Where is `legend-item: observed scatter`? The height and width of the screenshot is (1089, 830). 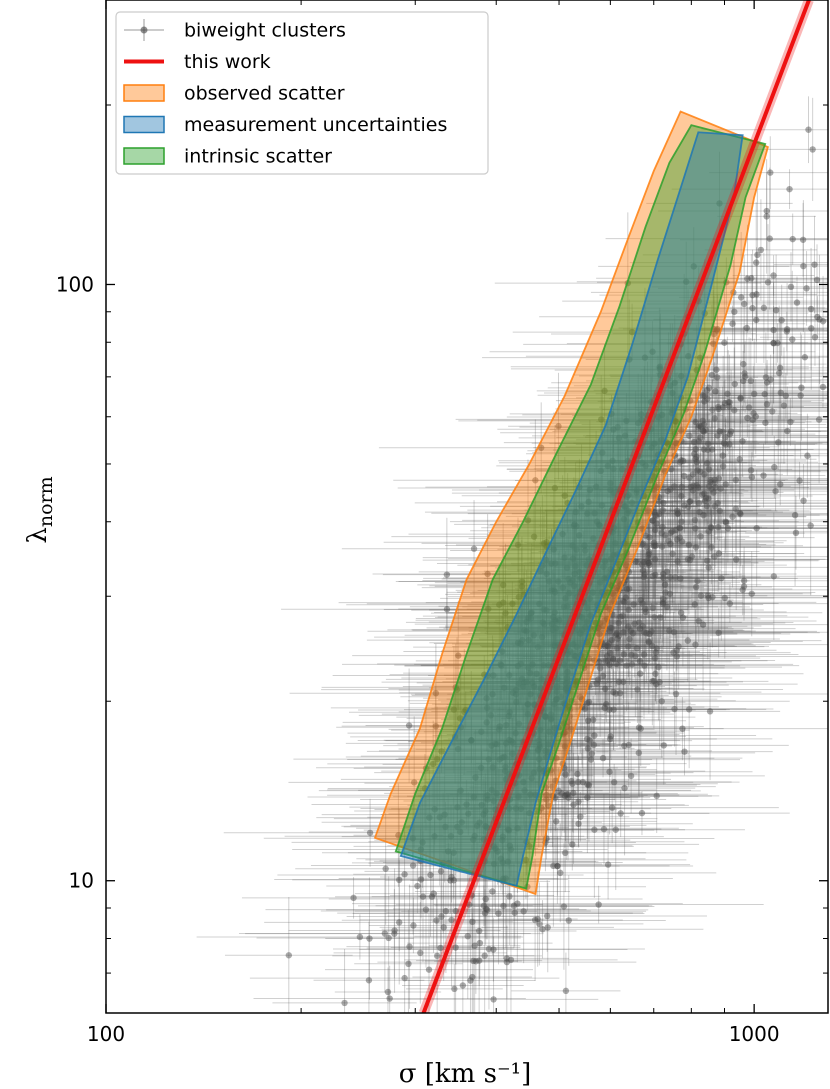 legend-item: observed scatter is located at coordinates (234, 94).